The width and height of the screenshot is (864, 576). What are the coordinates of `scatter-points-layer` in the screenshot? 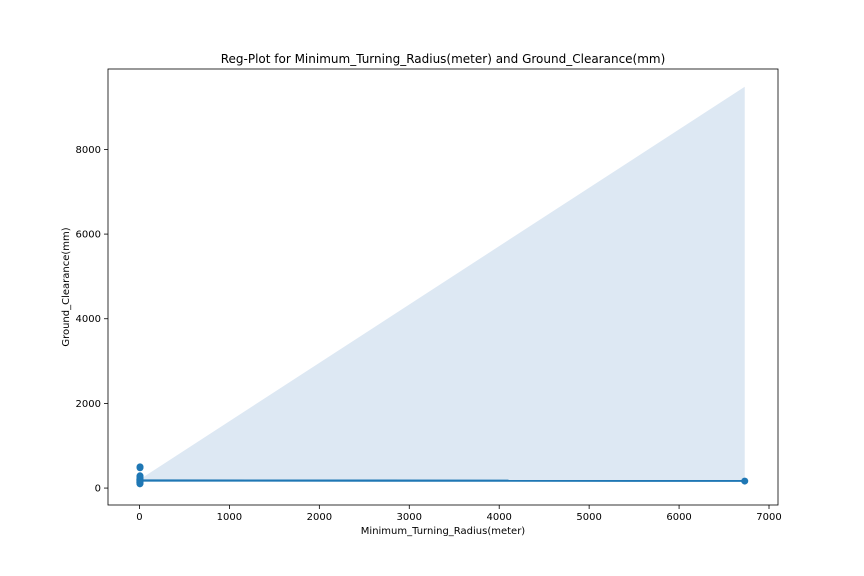 It's located at (442, 475).